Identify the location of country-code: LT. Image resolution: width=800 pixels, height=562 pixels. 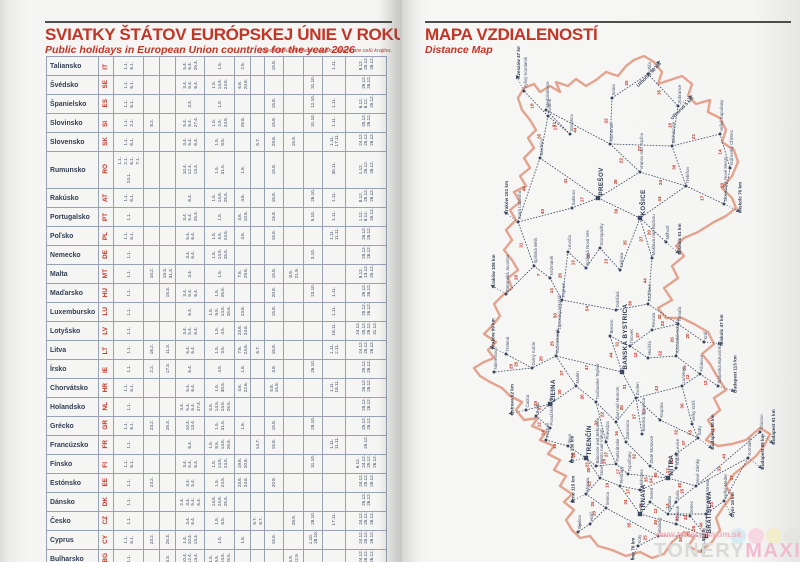
(106, 350).